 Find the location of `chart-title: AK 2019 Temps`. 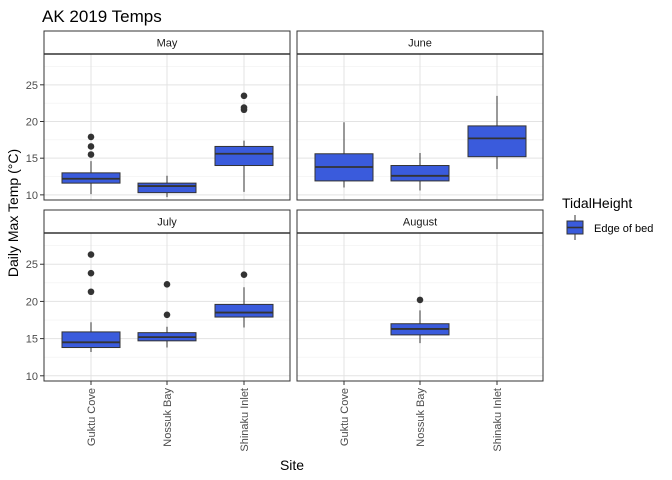

chart-title: AK 2019 Temps is located at coordinates (102, 16).